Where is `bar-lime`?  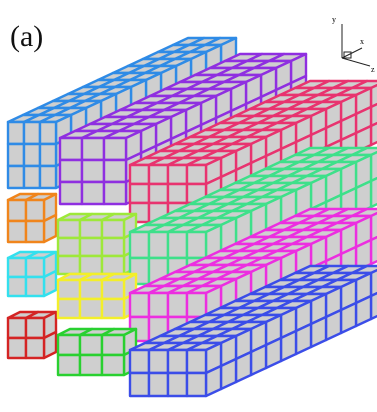
bar-lime is located at coordinates (97, 244).